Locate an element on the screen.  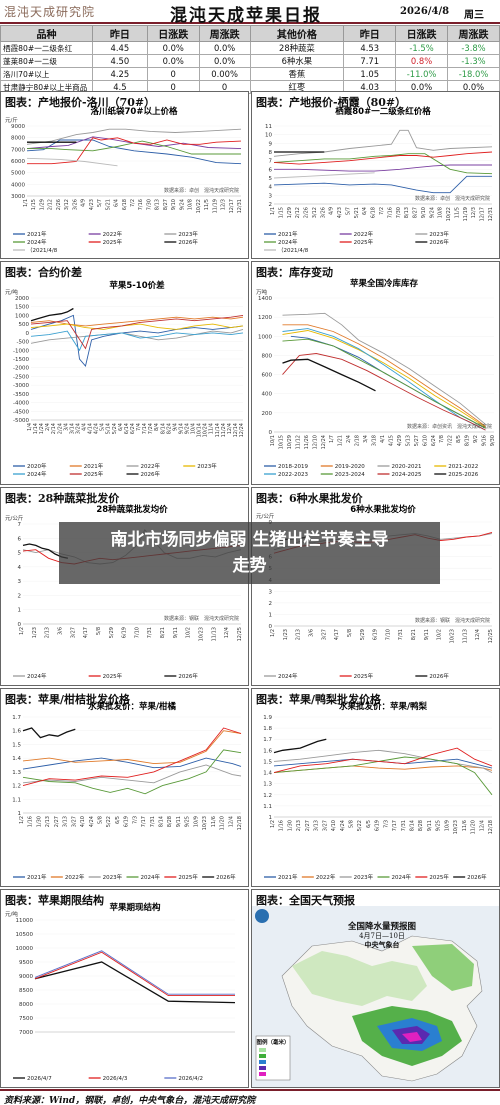
x-tick-label: 7/17 is located at coordinates (144, 821).